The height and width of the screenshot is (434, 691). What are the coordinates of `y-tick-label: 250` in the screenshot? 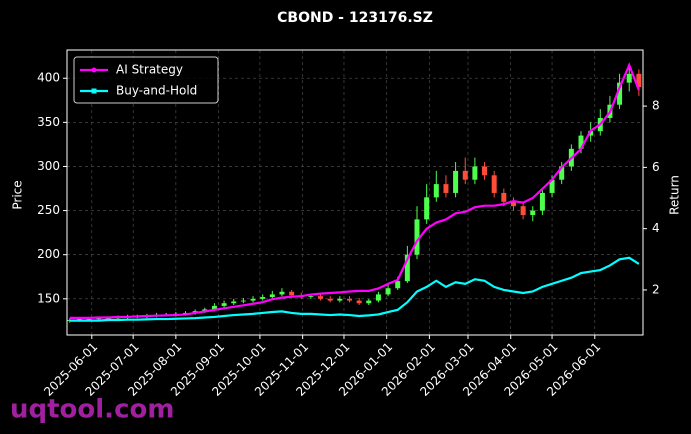 It's located at (48, 210).